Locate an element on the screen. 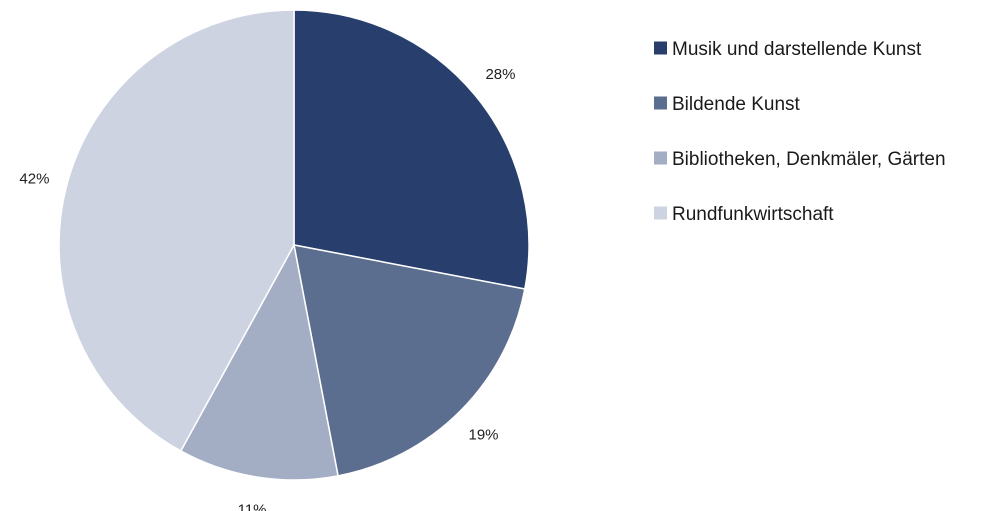 Image resolution: width=1004 pixels, height=511 pixels. legend-label-rundfunkwirtschaft: Rundfunkwirtschaft is located at coordinates (753, 214).